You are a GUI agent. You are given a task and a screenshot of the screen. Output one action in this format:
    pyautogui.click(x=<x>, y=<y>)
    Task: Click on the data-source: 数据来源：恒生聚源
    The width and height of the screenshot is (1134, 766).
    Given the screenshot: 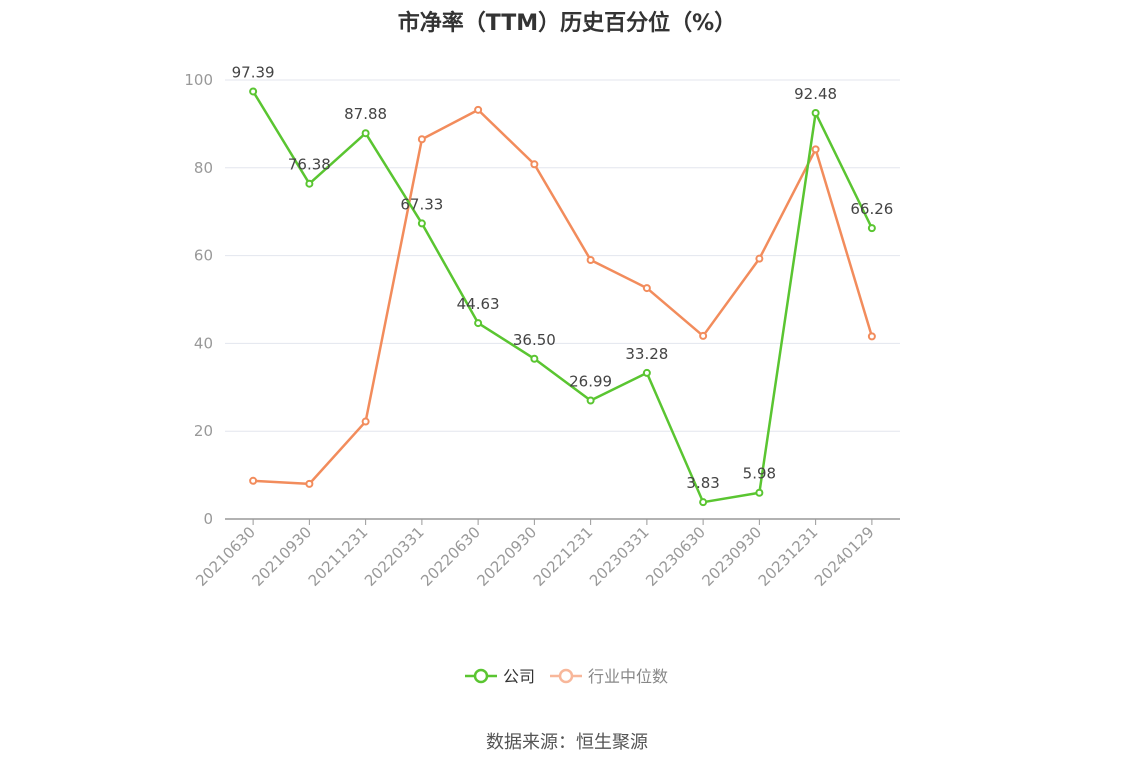 What is the action you would take?
    pyautogui.click(x=567, y=742)
    